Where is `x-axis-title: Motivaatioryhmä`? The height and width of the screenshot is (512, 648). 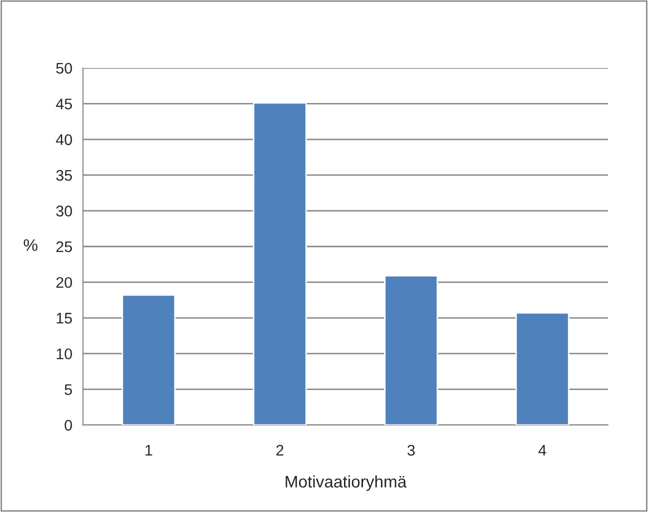 x-axis-title: Motivaatioryhmä is located at coordinates (346, 483).